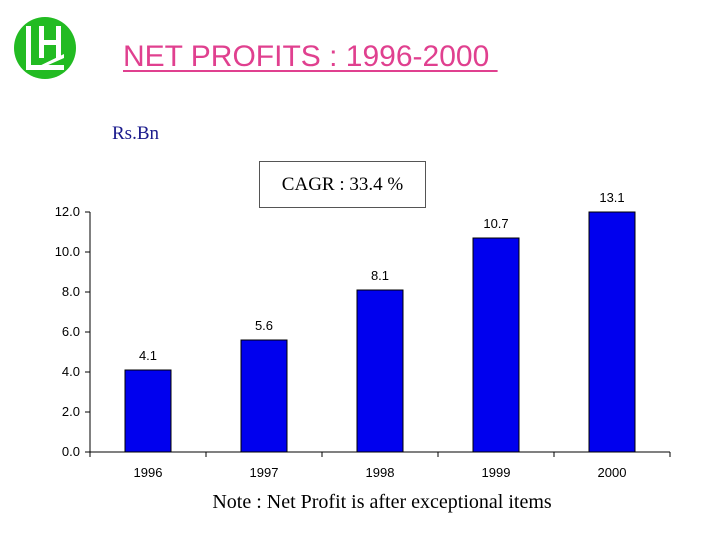  I want to click on data-label: 13.1, so click(611, 197).